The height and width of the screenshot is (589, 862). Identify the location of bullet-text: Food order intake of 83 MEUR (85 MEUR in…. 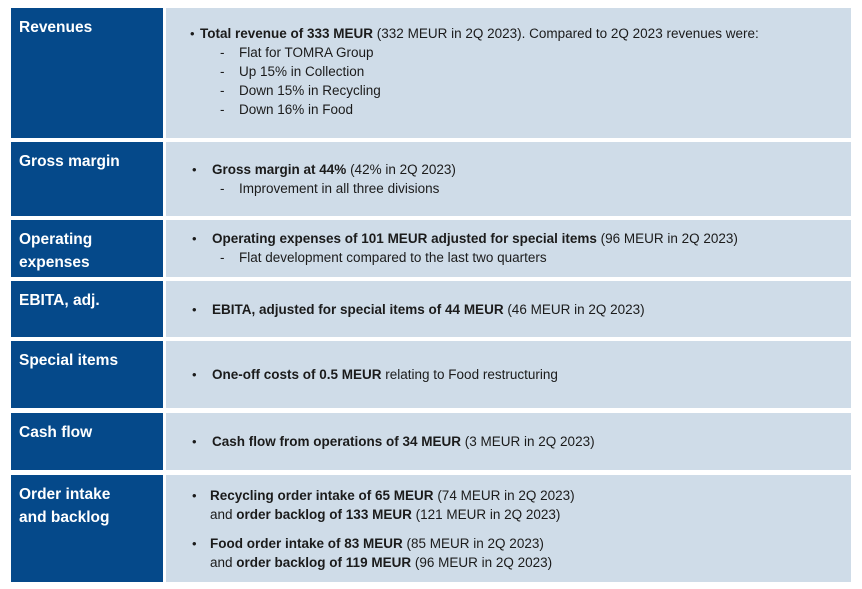
(377, 543).